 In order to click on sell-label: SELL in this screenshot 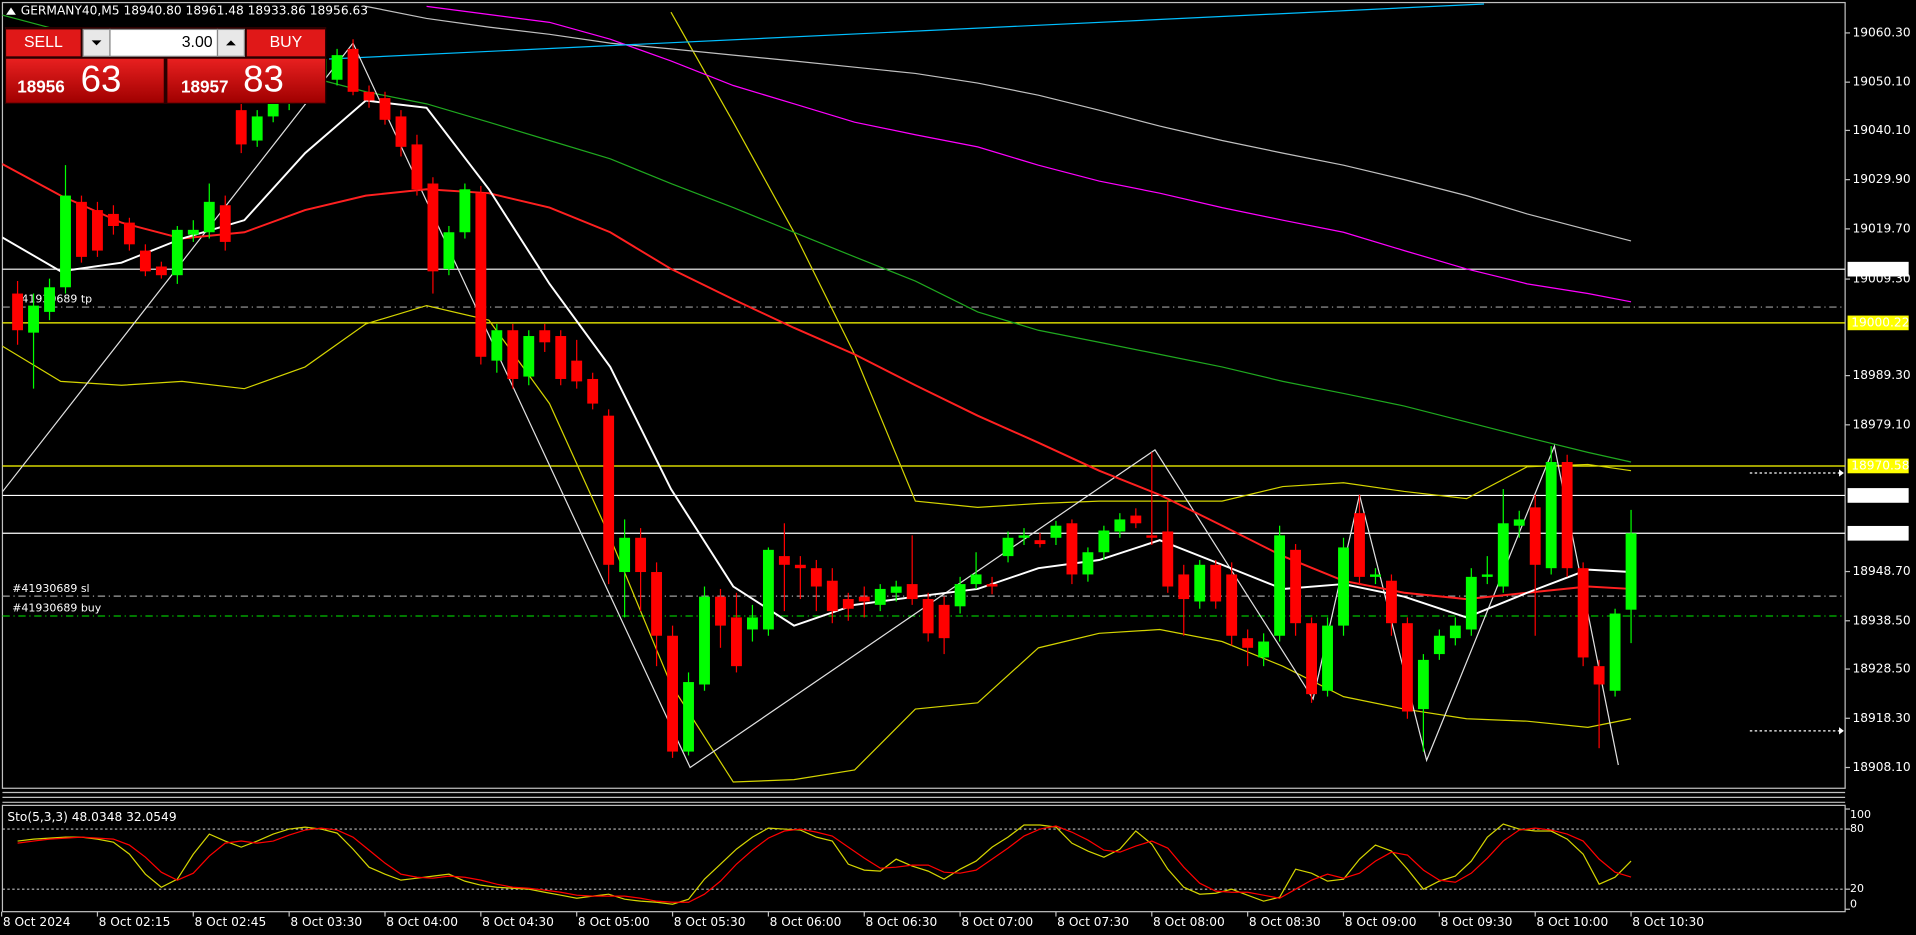, I will do `click(43, 42)`.